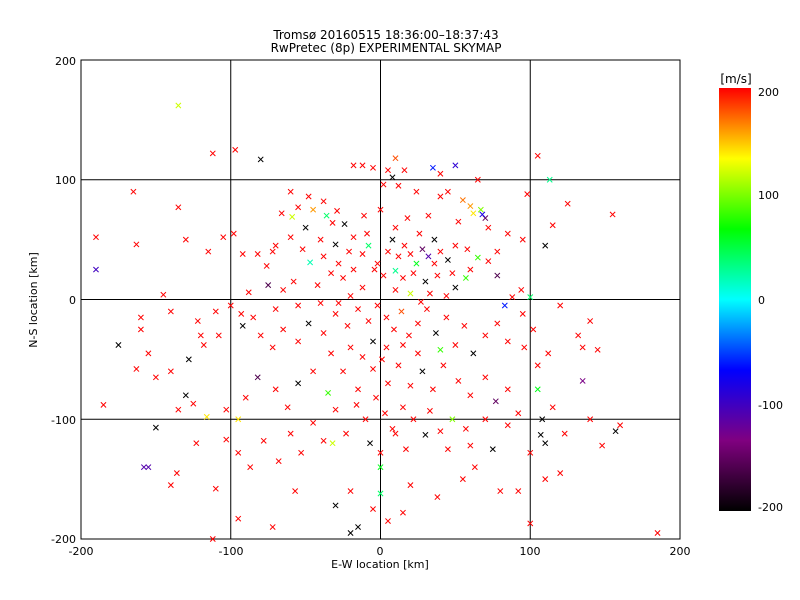 The height and width of the screenshot is (600, 800). I want to click on y-tick-label: 200, so click(65, 61).